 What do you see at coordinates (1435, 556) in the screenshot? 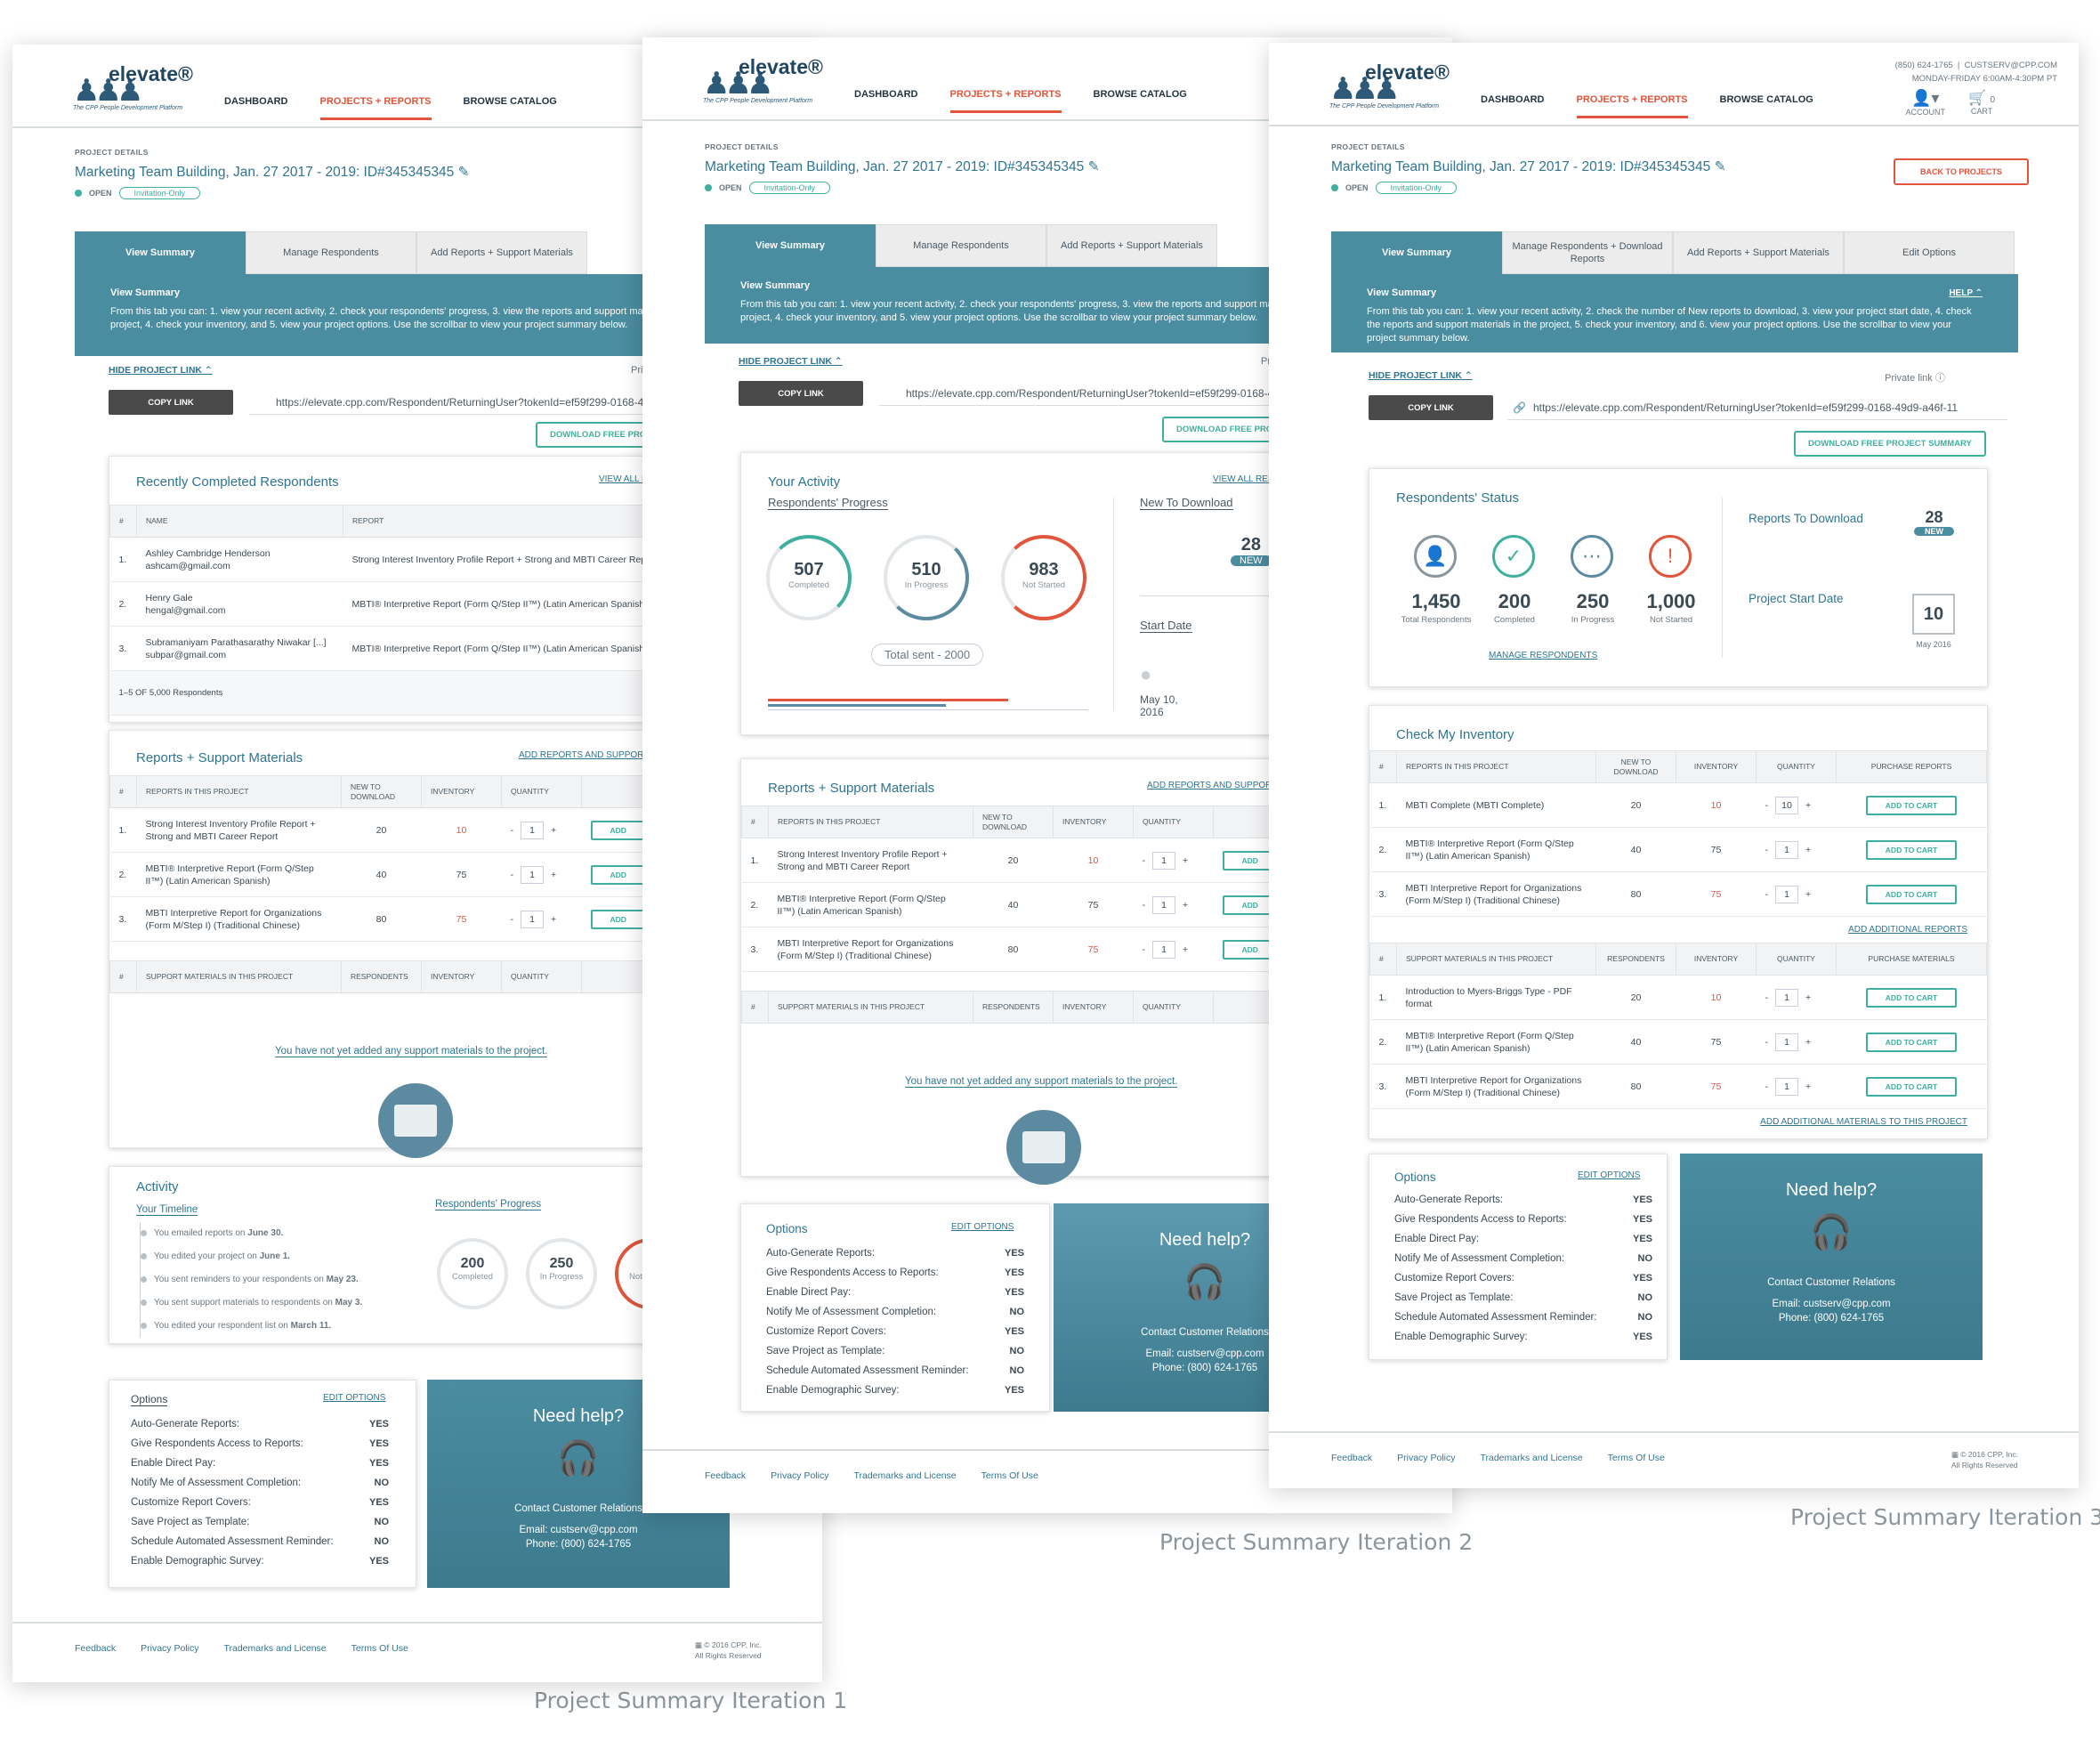
I see `user-circle-icon: 👤` at bounding box center [1435, 556].